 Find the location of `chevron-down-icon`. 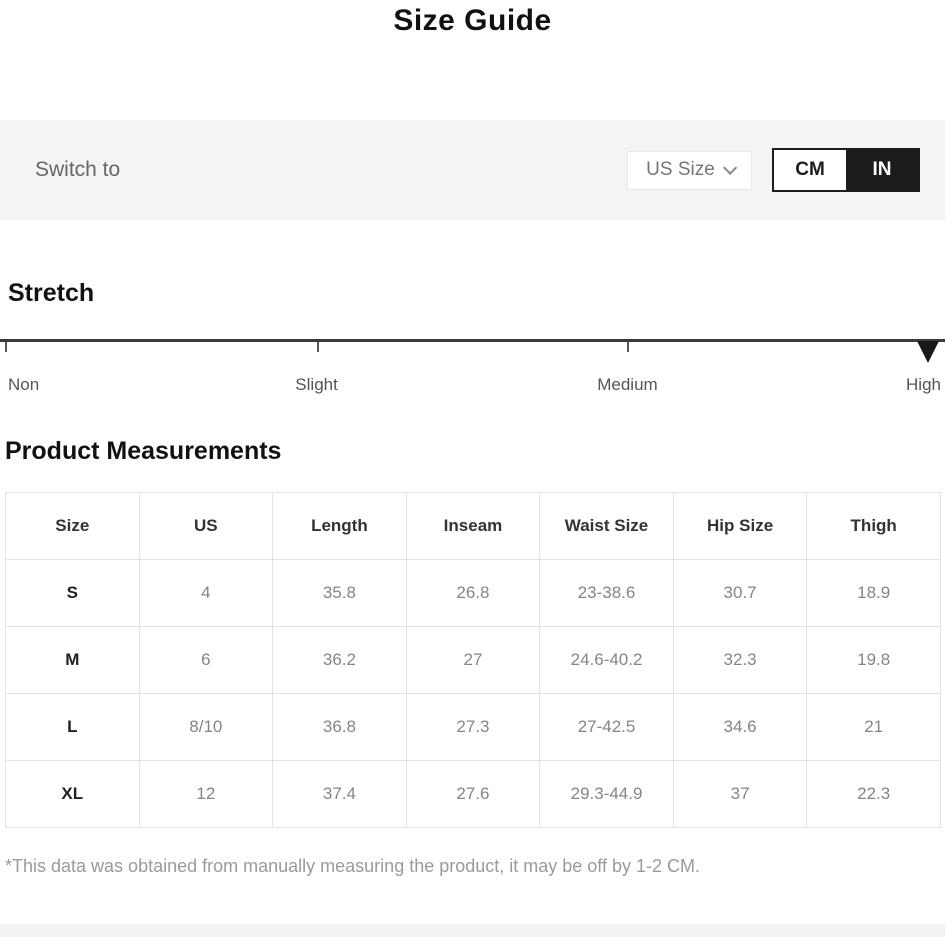

chevron-down-icon is located at coordinates (730, 167).